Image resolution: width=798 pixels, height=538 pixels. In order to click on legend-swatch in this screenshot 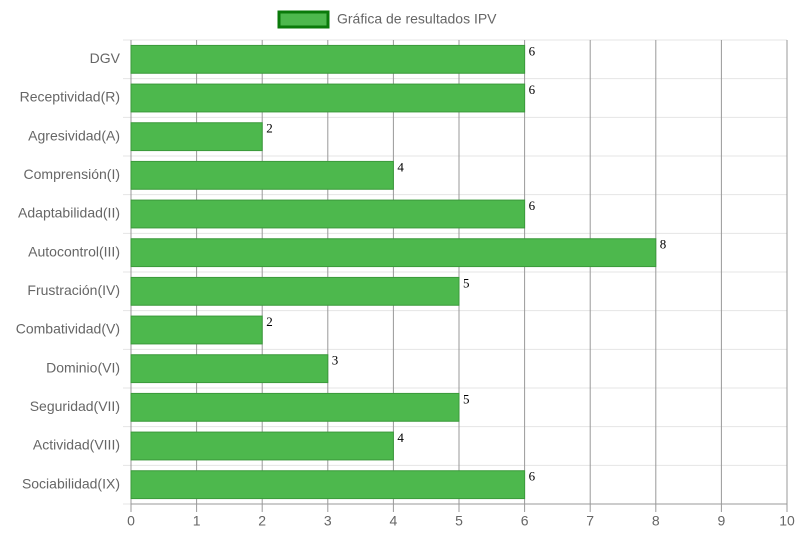, I will do `click(303, 19)`.